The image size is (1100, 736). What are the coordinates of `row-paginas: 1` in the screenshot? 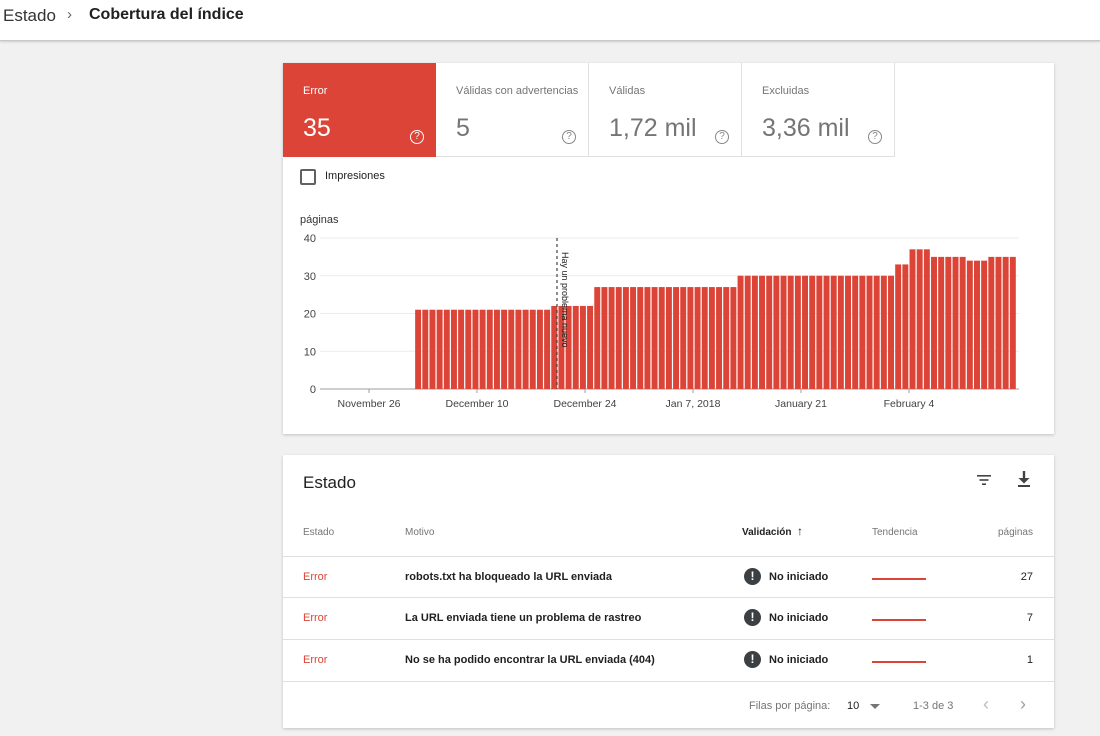 It's located at (1029, 660).